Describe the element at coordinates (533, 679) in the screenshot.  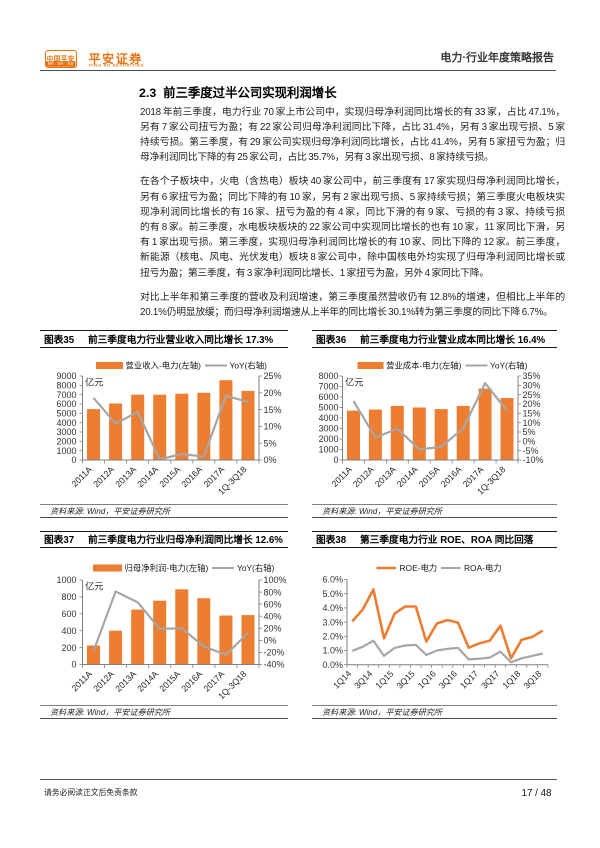
I see `svg-text: 3Q18` at that location.